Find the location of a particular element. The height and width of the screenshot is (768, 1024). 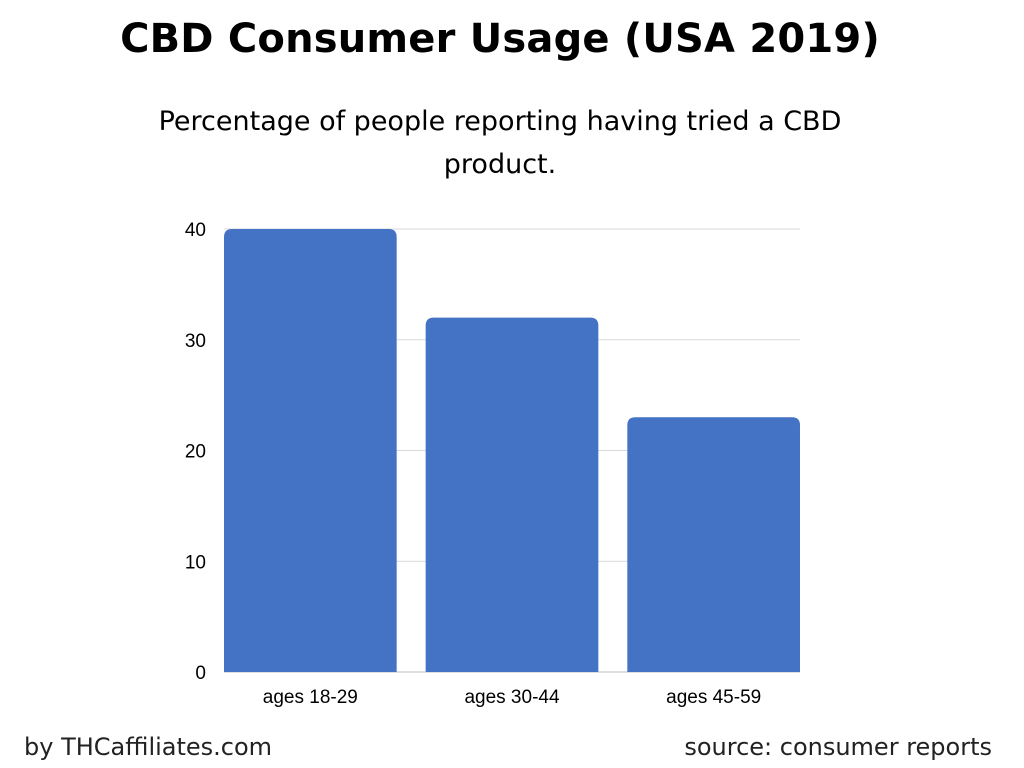

y-tick-label: 0 is located at coordinates (200, 673).